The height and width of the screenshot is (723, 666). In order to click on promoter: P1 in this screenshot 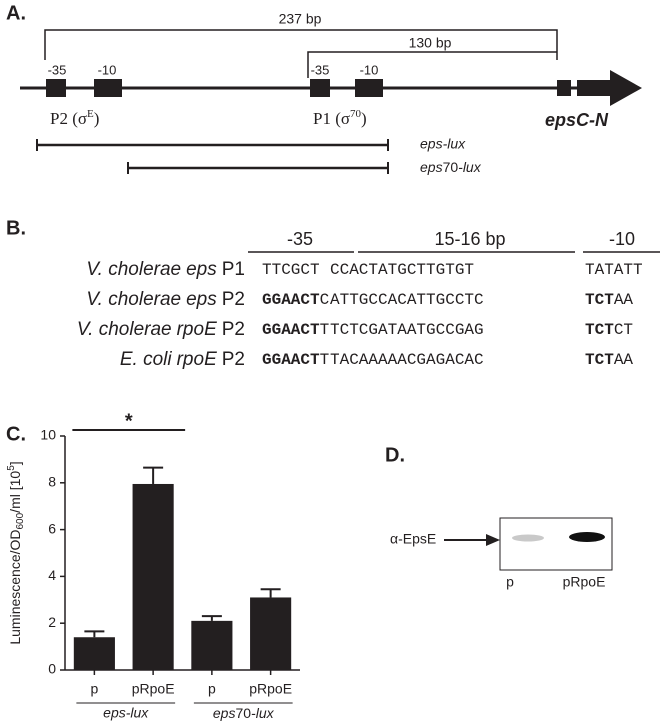, I will do `click(233, 269)`.